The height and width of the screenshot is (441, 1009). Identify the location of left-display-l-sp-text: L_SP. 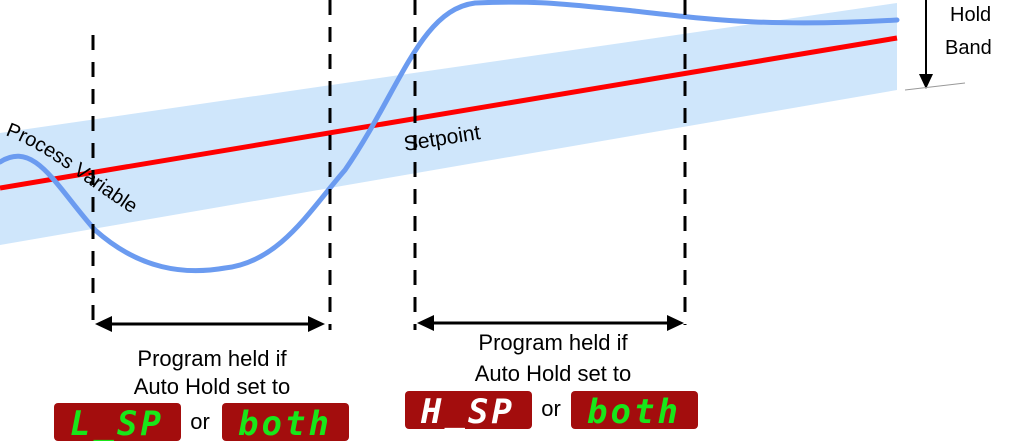
(117, 422).